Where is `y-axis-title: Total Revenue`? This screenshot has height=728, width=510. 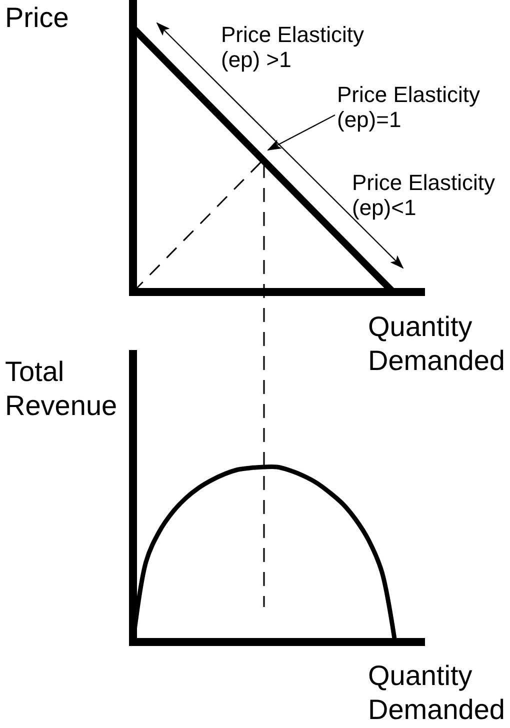
y-axis-title: Total Revenue is located at coordinates (61, 388).